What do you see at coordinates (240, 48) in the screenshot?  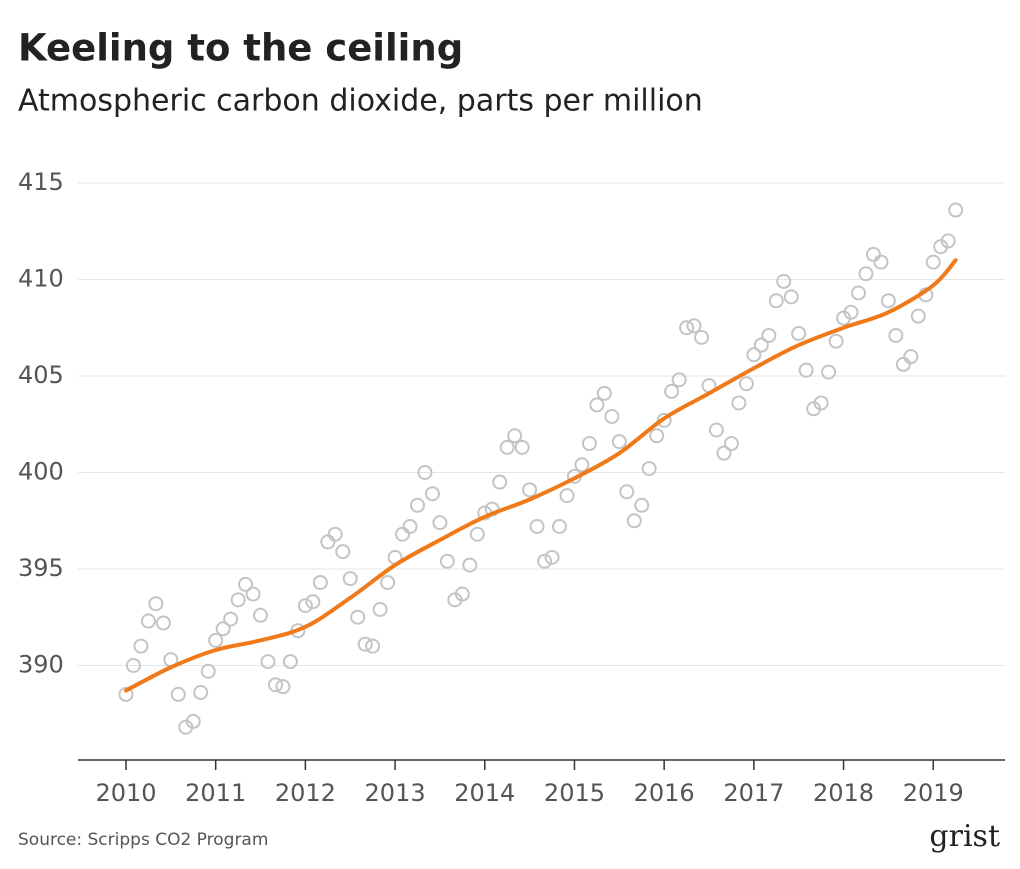 I see `chart-title: Keeling to the ceiling` at bounding box center [240, 48].